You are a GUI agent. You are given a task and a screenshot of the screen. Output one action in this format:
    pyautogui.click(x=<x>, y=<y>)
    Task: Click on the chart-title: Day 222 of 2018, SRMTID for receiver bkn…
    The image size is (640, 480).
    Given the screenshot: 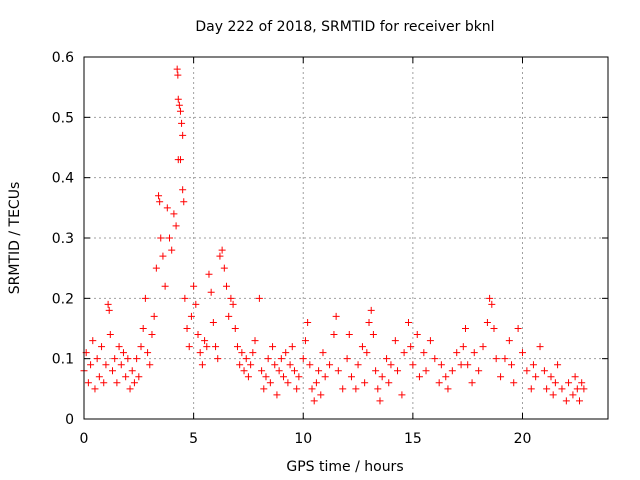 What is the action you would take?
    pyautogui.click(x=344, y=27)
    